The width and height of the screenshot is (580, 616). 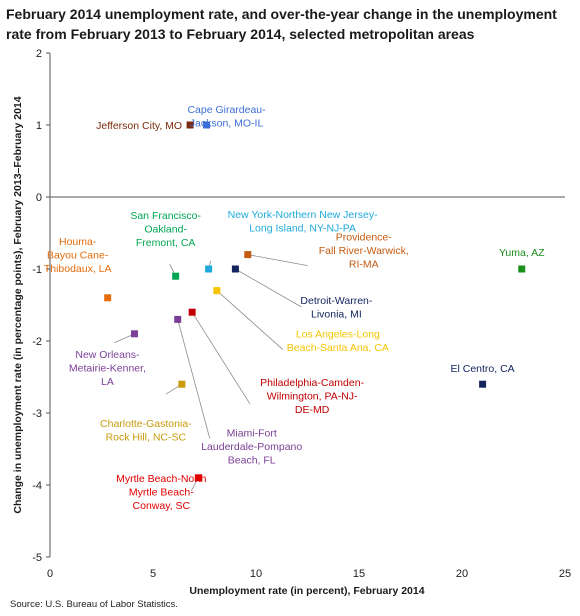 I want to click on point-label-line: Conway, SC, so click(x=162, y=506).